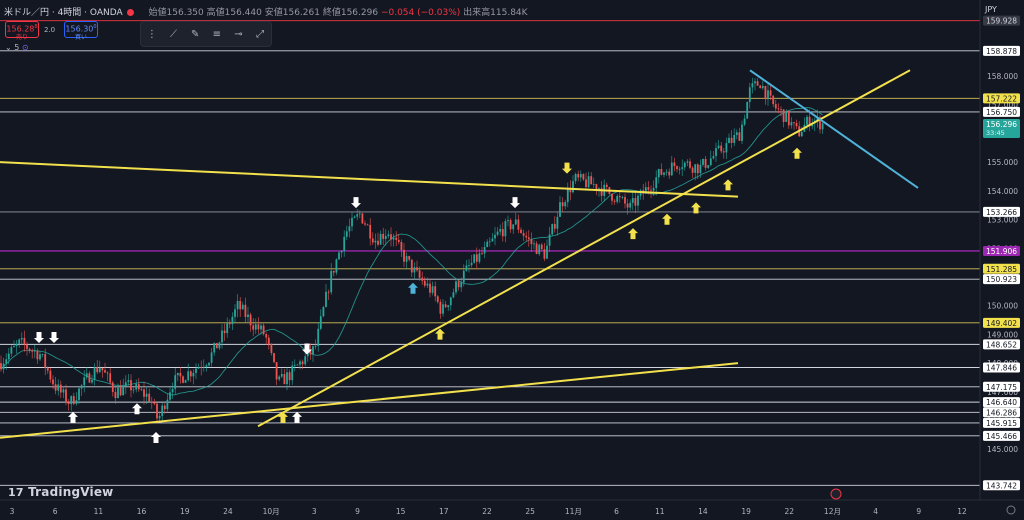  Describe the element at coordinates (63, 13) in the screenshot. I see `symbol-name: 米ドル／円 · 4時間 · OANDA` at that location.